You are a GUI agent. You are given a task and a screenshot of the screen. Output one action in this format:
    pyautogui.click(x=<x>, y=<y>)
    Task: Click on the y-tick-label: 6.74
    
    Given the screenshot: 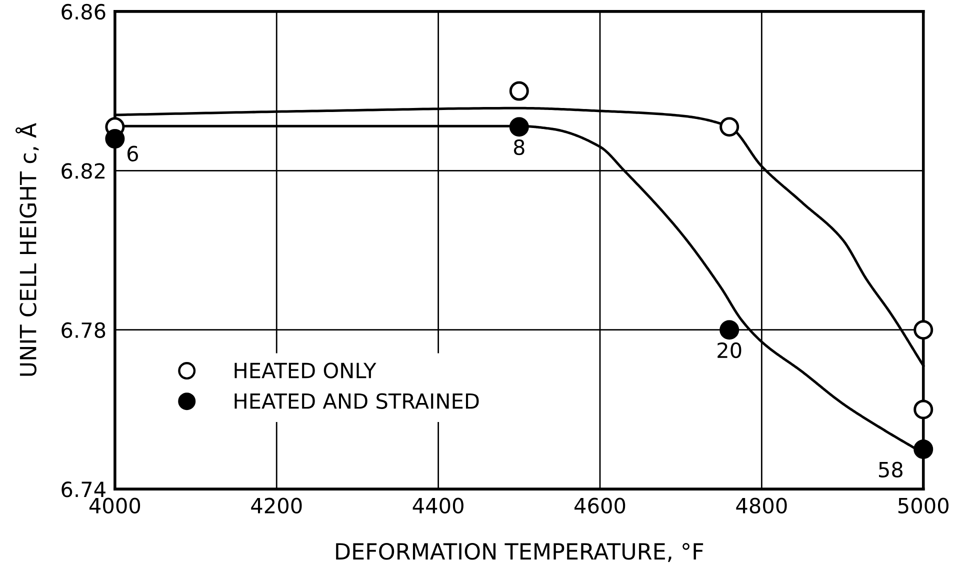 What is the action you would take?
    pyautogui.click(x=84, y=490)
    